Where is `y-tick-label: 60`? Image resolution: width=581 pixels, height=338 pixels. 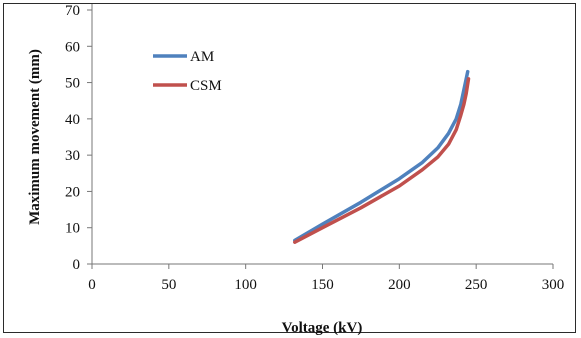 y-tick-label: 60 is located at coordinates (72, 47).